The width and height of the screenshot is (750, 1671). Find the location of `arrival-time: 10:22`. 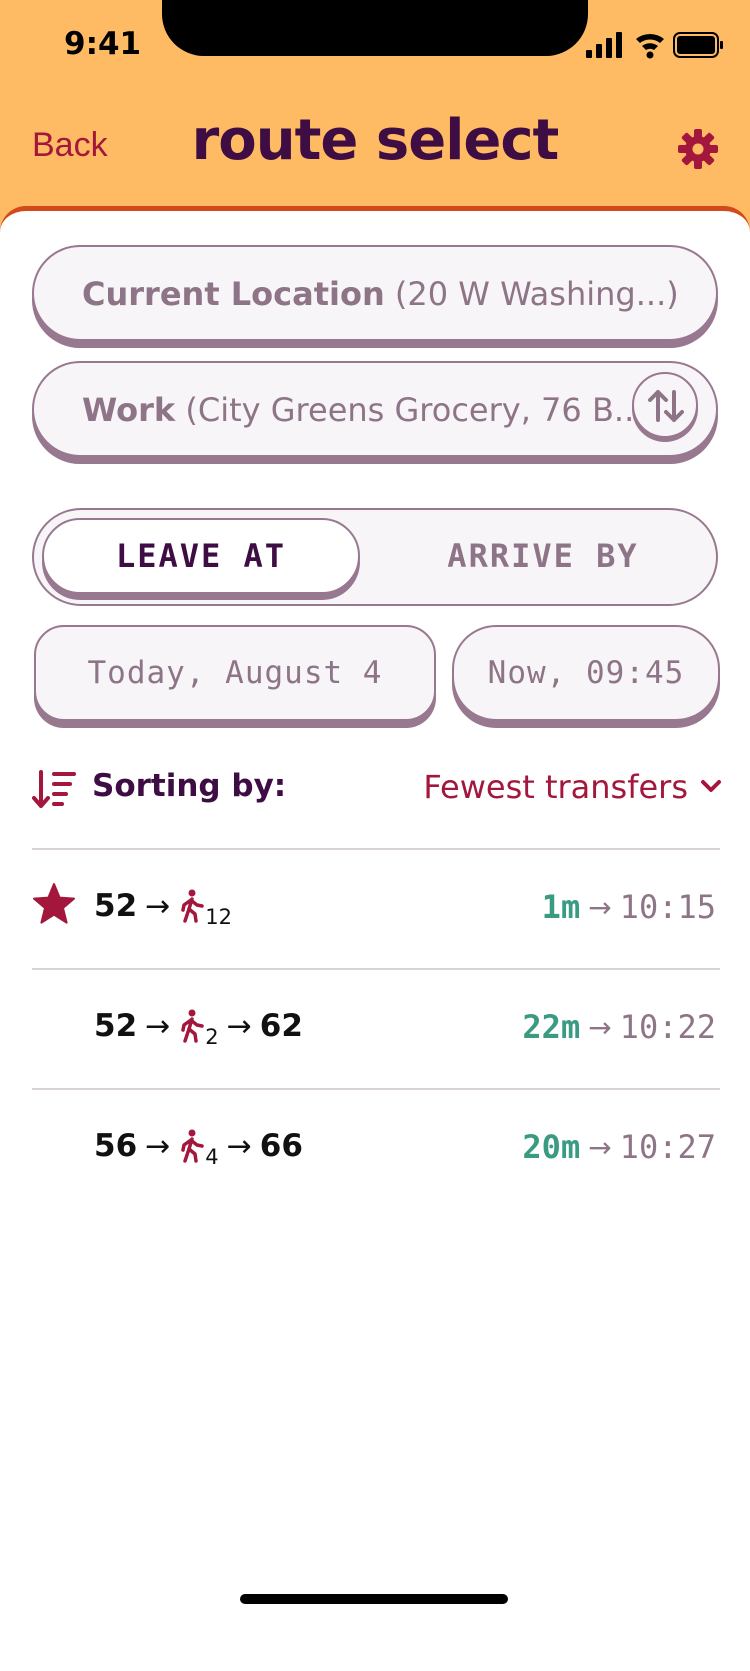

arrival-time: 10:22 is located at coordinates (667, 1027).